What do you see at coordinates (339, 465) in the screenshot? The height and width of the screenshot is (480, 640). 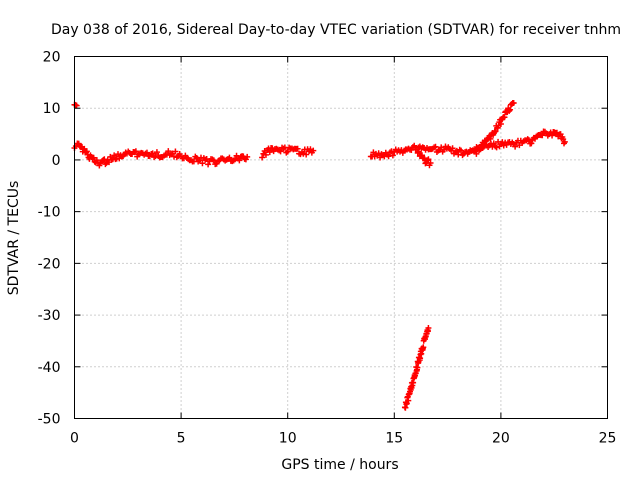 I see `x-axis-title: GPS time / hours` at bounding box center [339, 465].